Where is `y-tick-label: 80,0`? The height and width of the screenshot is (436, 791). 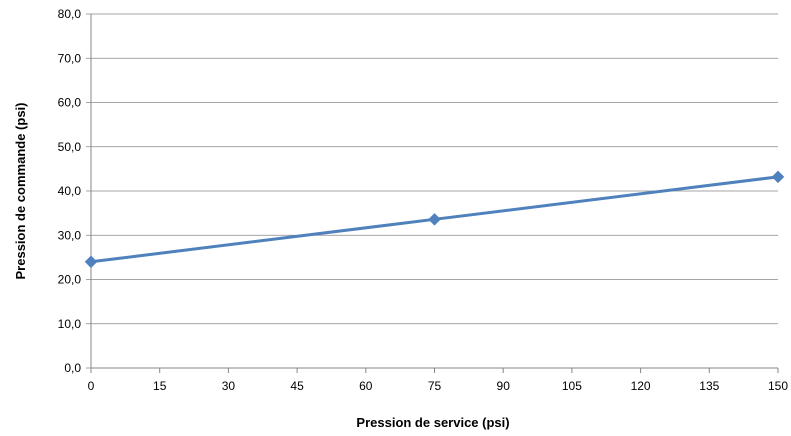
y-tick-label: 80,0 is located at coordinates (70, 14).